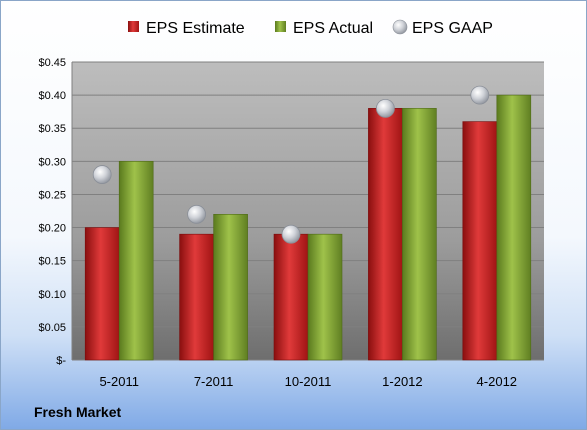 Image resolution: width=587 pixels, height=430 pixels. Describe the element at coordinates (52, 162) in the screenshot. I see `y-tick-label: $0.30` at that location.